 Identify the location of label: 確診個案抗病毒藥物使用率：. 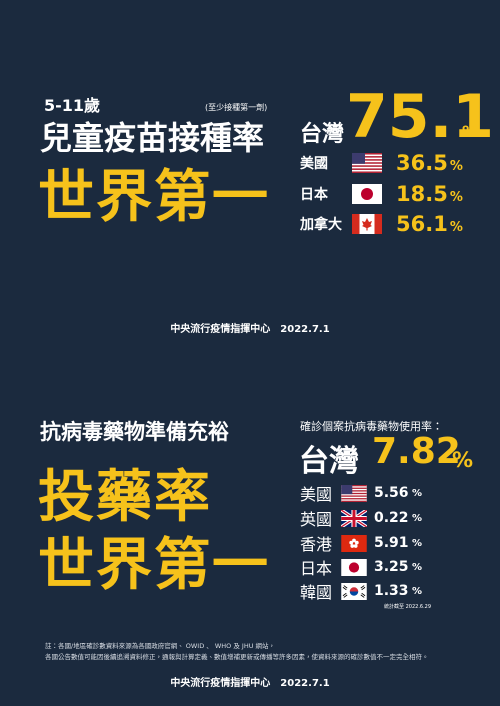
(371, 426).